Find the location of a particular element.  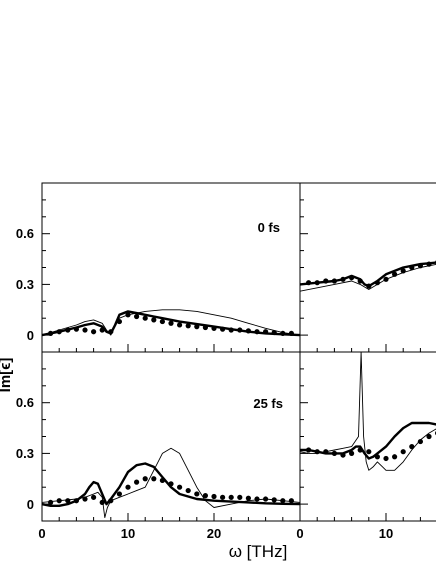

x-tick-label-left-10: 10 is located at coordinates (128, 533).